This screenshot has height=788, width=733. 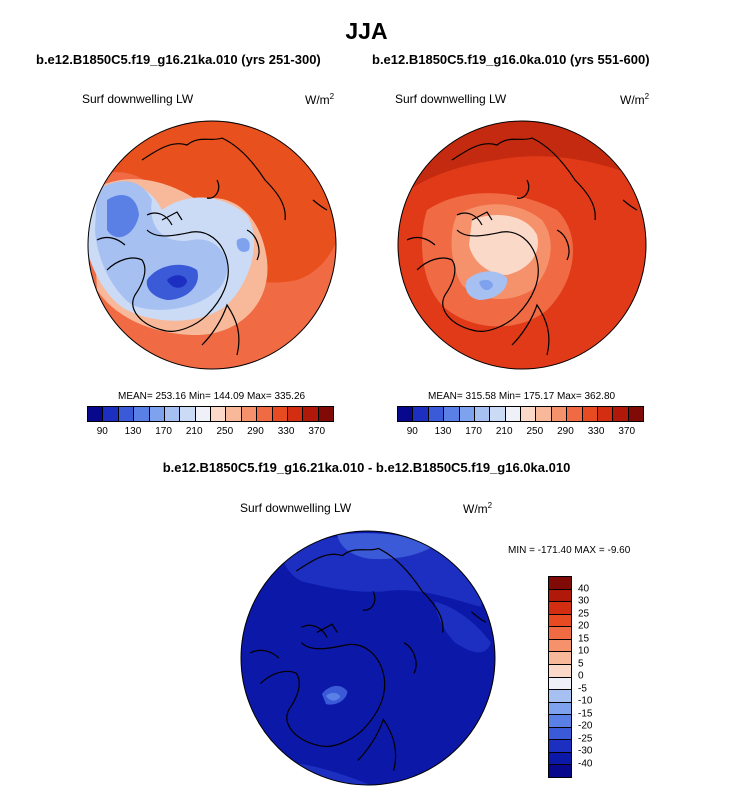 I want to click on diff-units: W/m2, so click(x=478, y=508).